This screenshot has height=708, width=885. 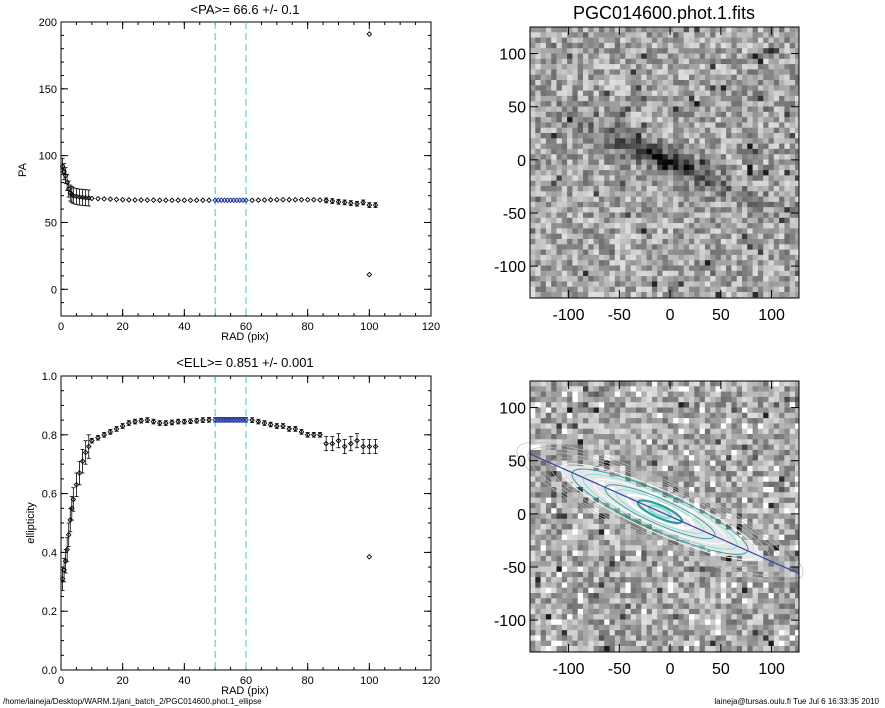 I want to click on ellipticity-plot-title: <ELL>= 0.851 +/- 0.001, so click(x=244, y=362).